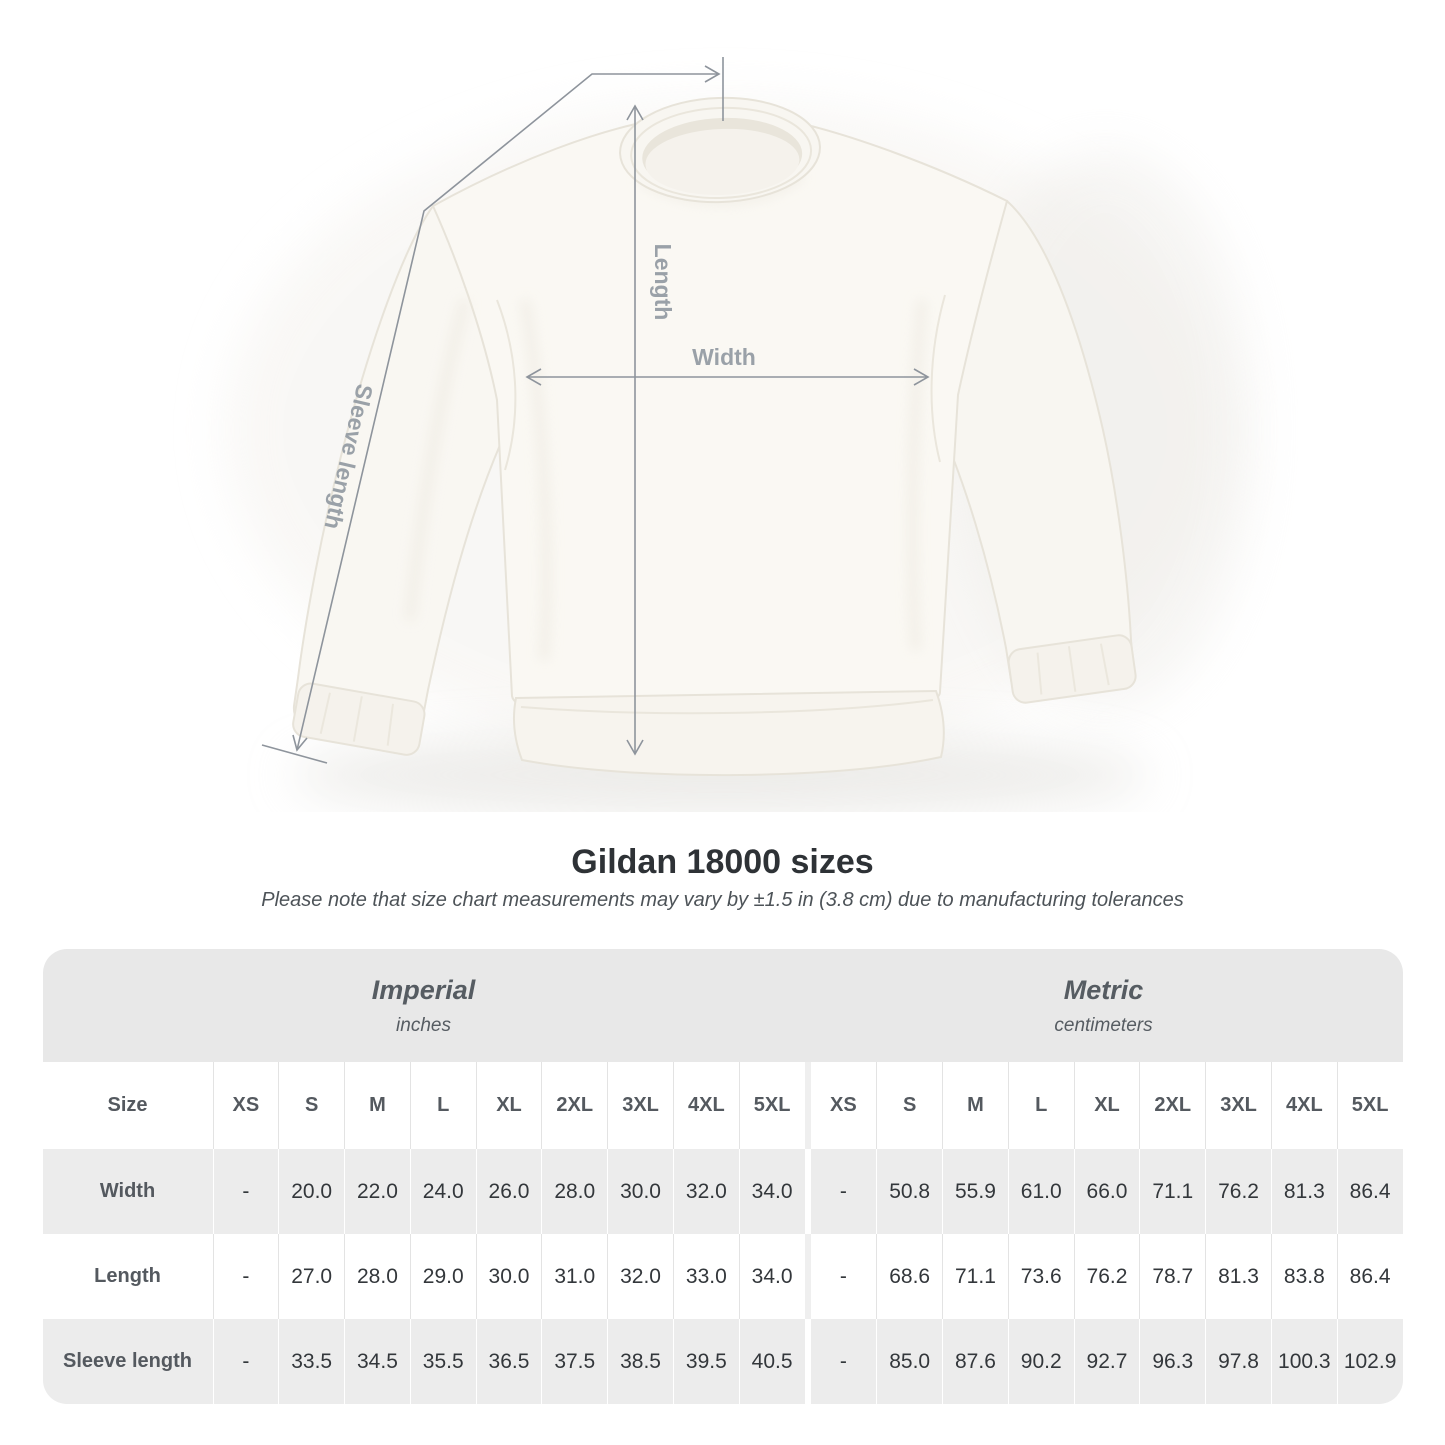 This screenshot has height=1445, width=1445. Describe the element at coordinates (127, 1105) in the screenshot. I see `size-column-header: Size` at that location.